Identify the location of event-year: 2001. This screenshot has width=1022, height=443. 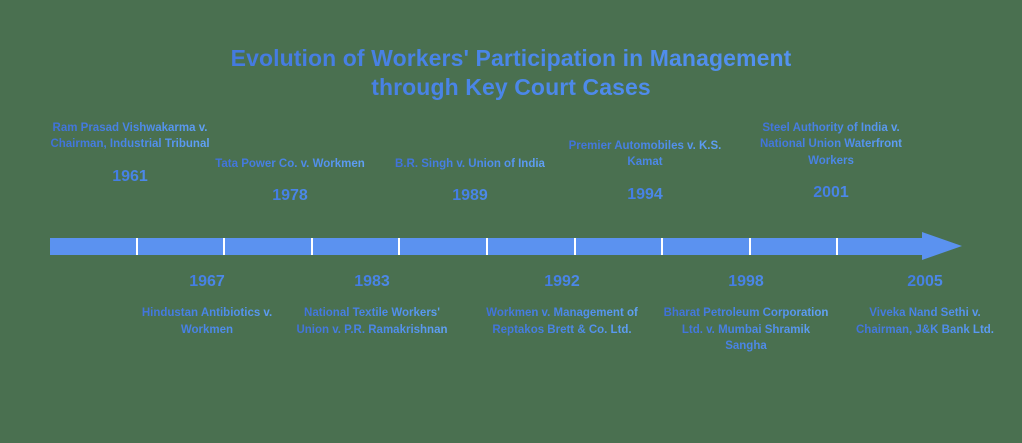
(831, 192).